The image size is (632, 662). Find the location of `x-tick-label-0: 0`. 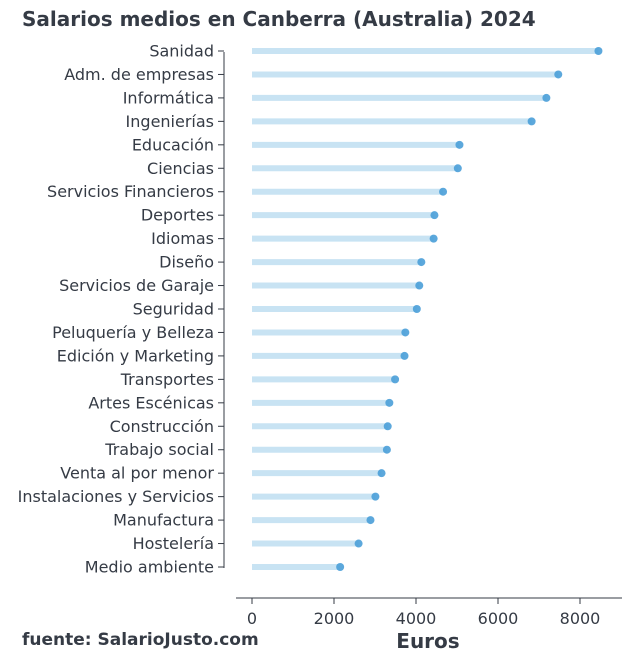

x-tick-label-0: 0 is located at coordinates (252, 618).